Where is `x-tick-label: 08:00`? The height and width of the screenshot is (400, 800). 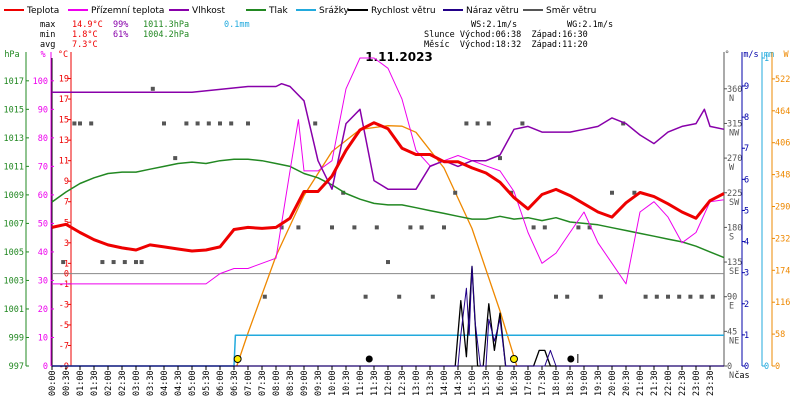
x-tick-label: 08:00 is located at coordinates (277, 383).